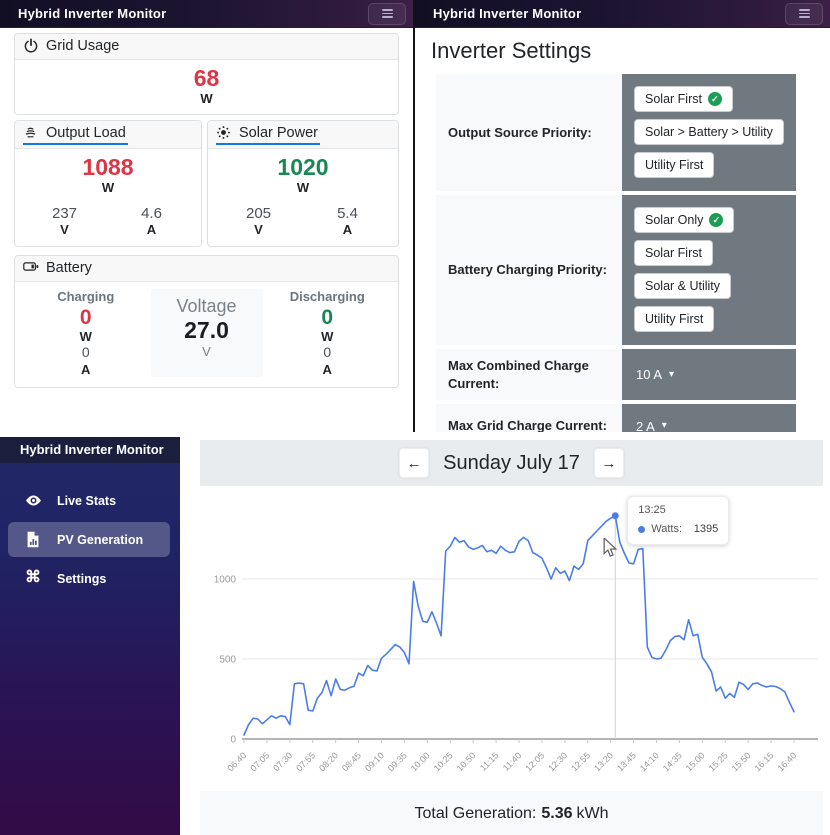  Describe the element at coordinates (489, 761) in the screenshot. I see `svg-text: 11:15` at that location.